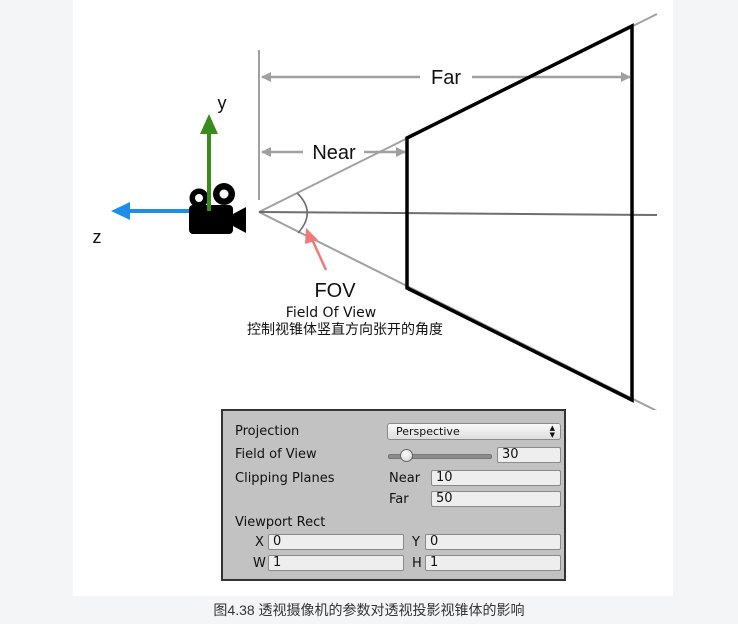  Describe the element at coordinates (334, 153) in the screenshot. I see `near-label: Near` at that location.